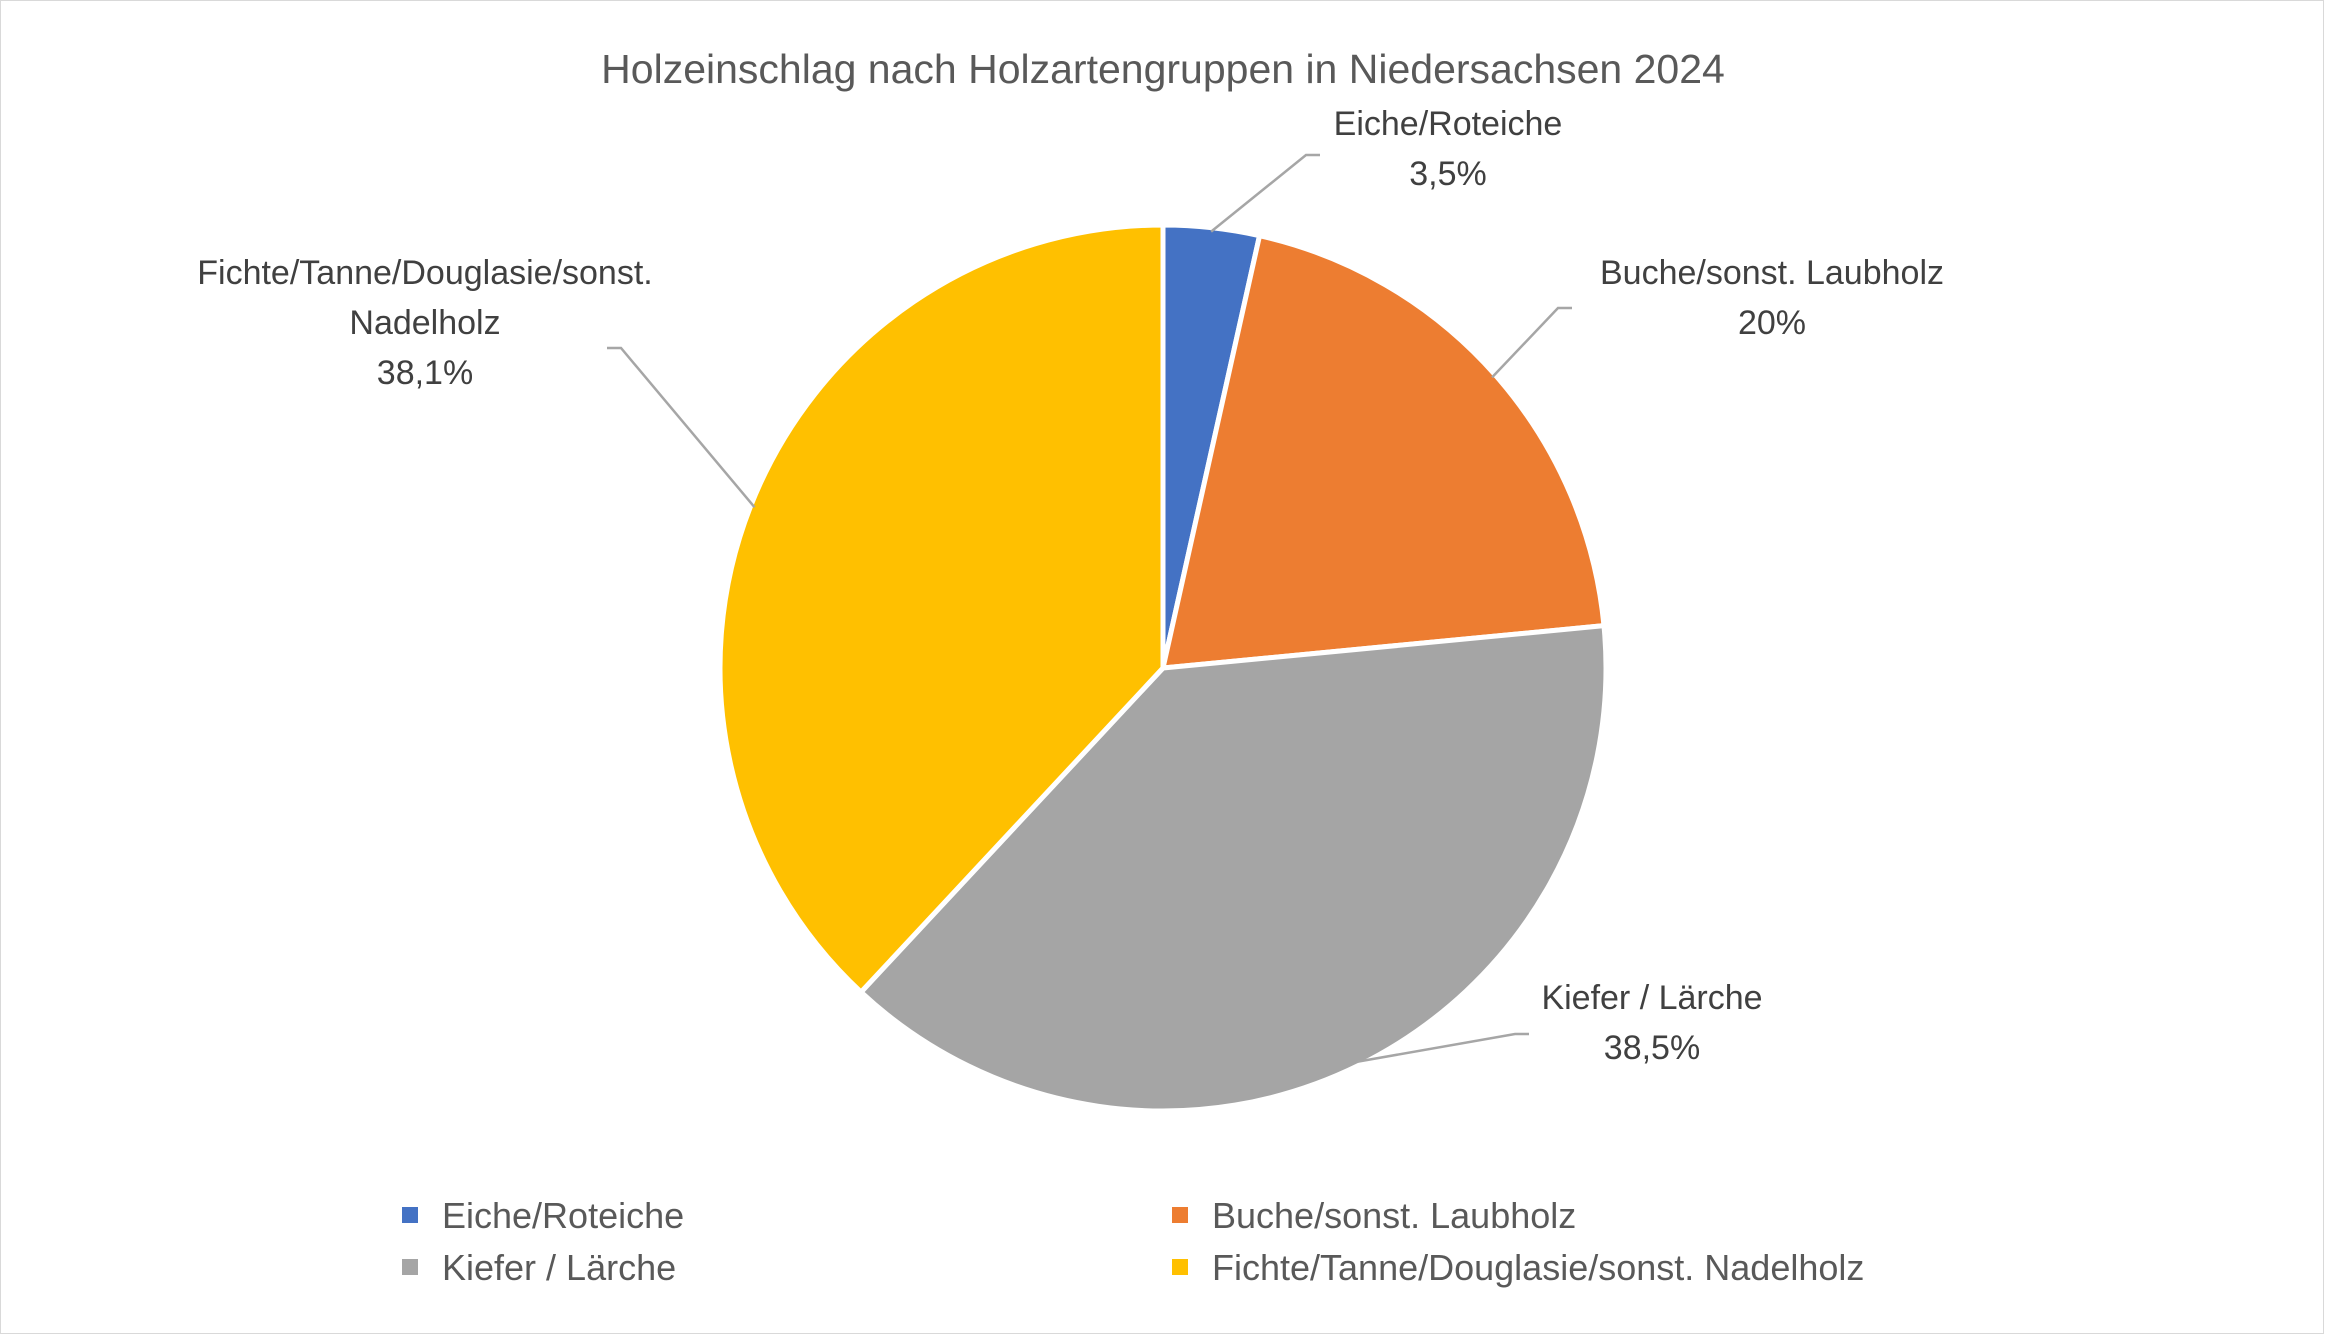 This screenshot has width=2326, height=1336. I want to click on legend-swatch-buche-sonst-laubholz, so click(1180, 1215).